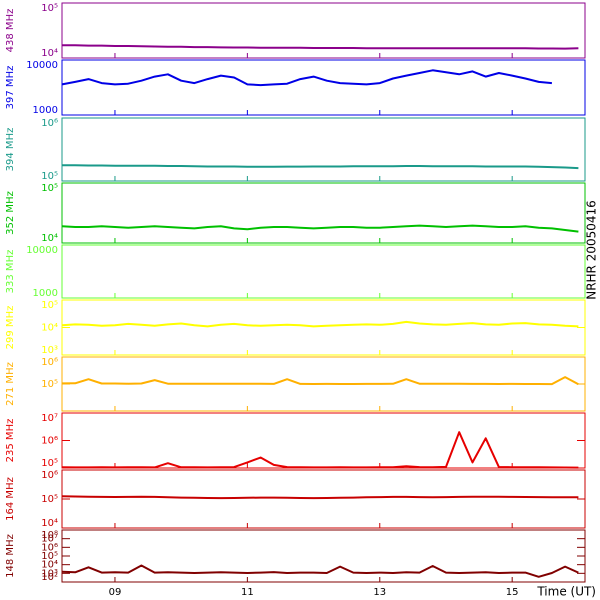 The image size is (600, 600). Describe the element at coordinates (10, 499) in the screenshot. I see `y-axis-label: 164 MHz` at that location.